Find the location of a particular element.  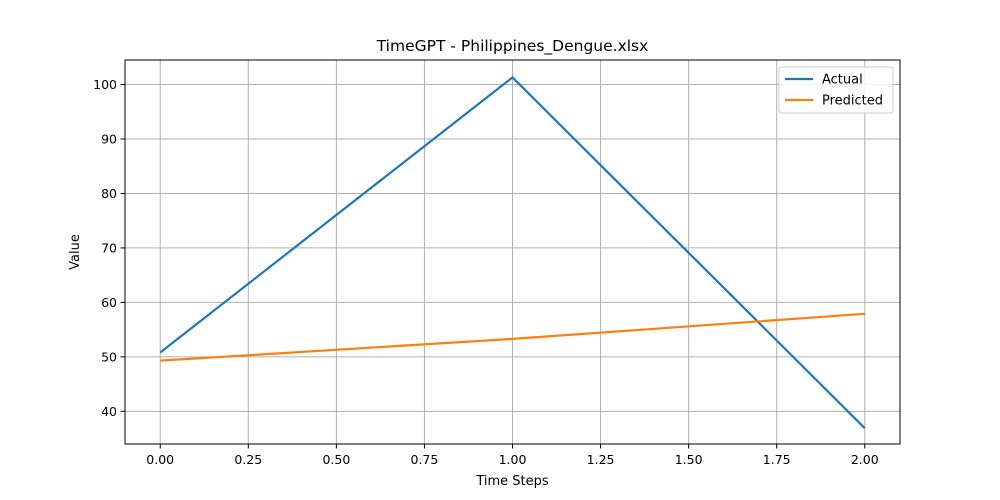

y-tick-label: 100 is located at coordinates (105, 84).